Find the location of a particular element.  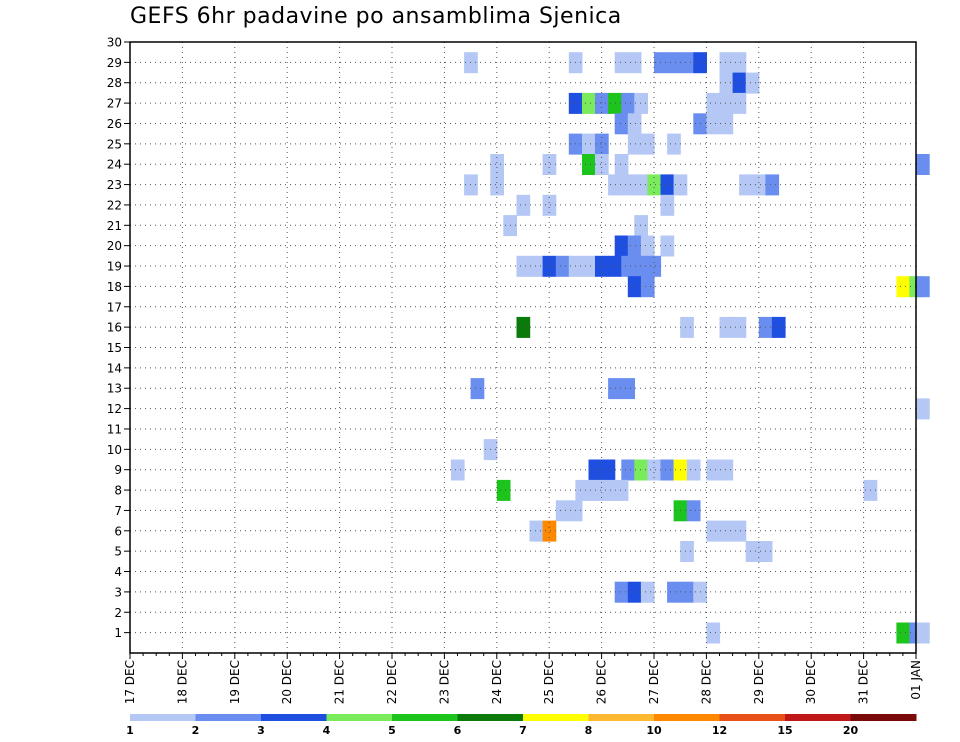

x-tick-label: 23 DEC is located at coordinates (444, 682).